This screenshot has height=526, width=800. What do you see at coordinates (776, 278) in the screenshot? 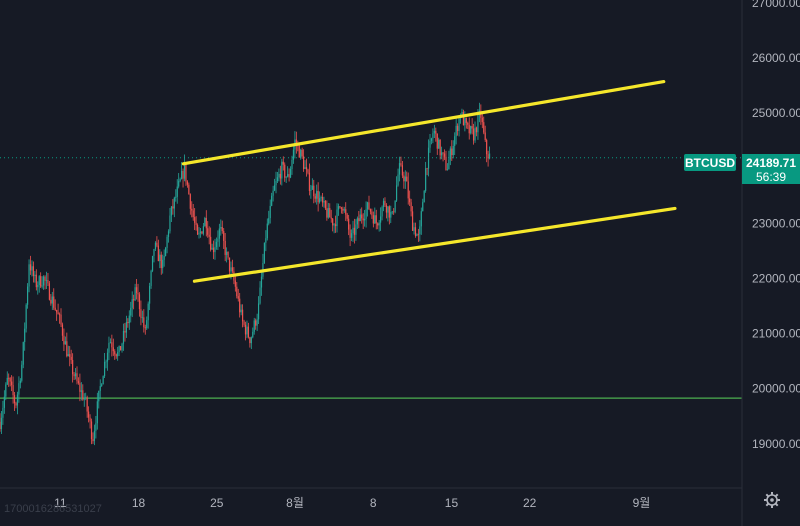
I see `price-tick-label: 22000.00` at bounding box center [776, 278].